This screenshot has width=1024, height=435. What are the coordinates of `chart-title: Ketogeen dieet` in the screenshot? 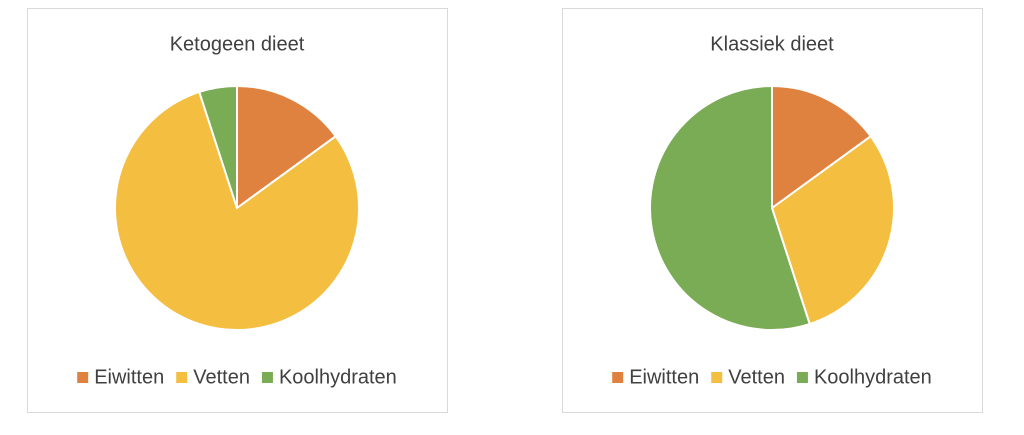 It's located at (237, 44).